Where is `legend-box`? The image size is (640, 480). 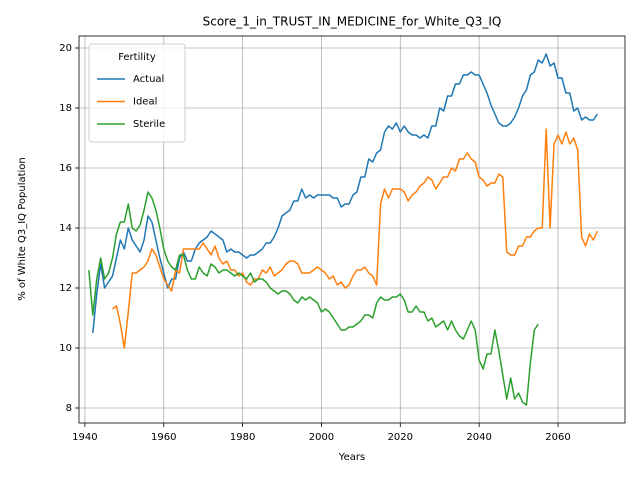 legend-box is located at coordinates (137, 93).